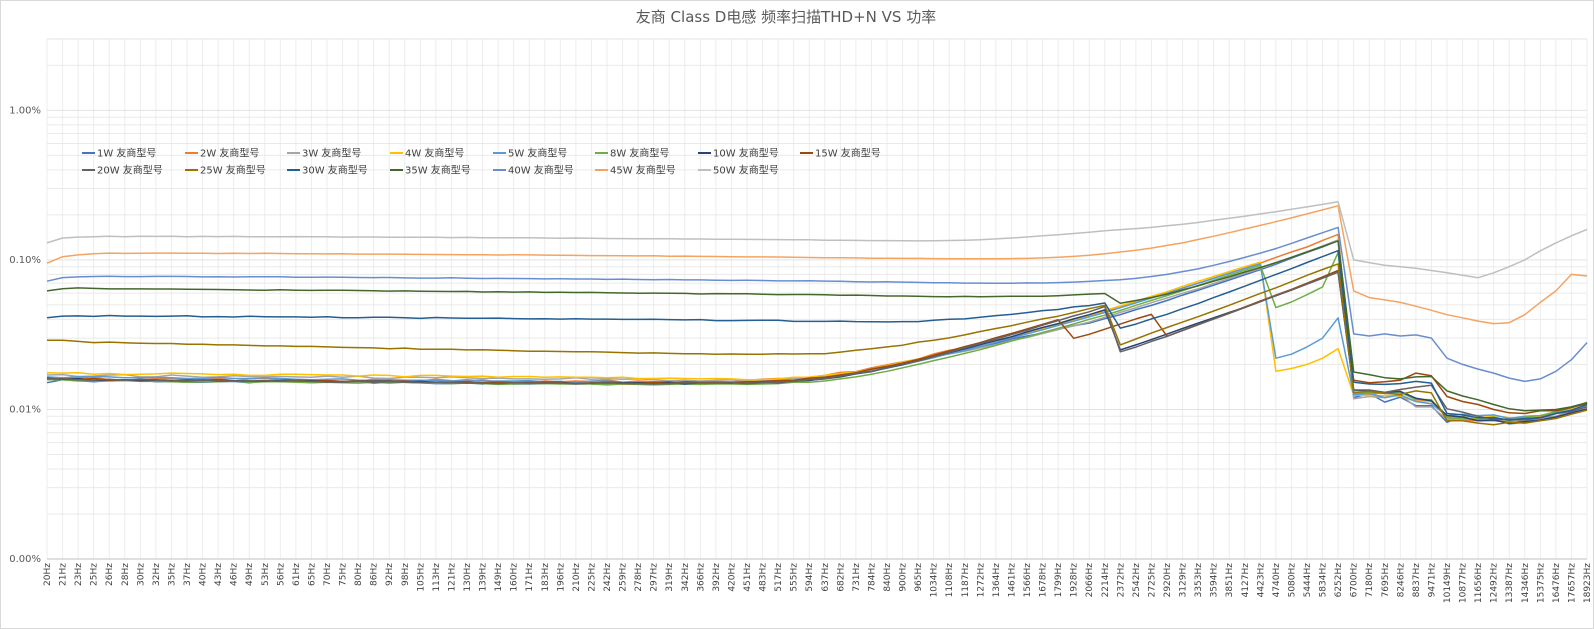 The image size is (1594, 629). Describe the element at coordinates (817, 239) in the screenshot. I see `series-line-50W` at that location.